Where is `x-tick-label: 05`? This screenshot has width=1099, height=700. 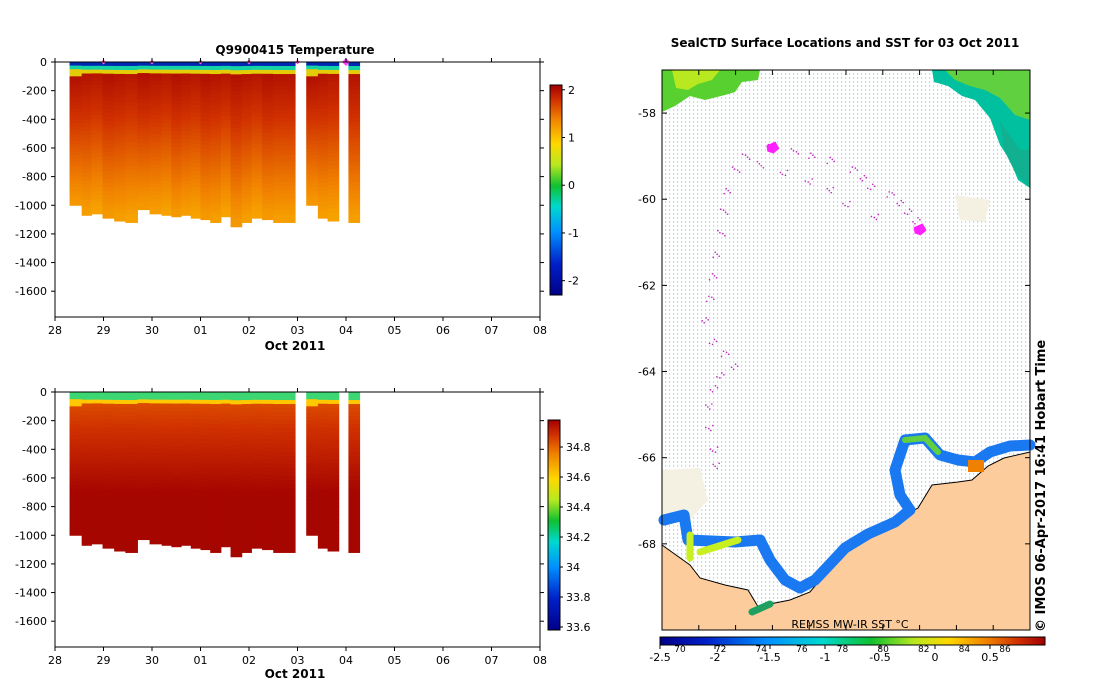 x-tick-label: 05 is located at coordinates (395, 660).